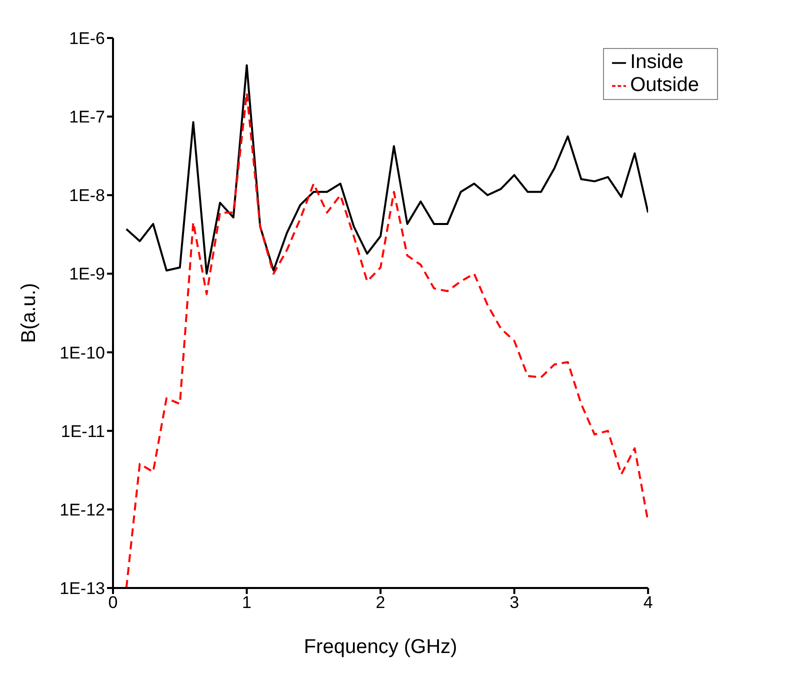 This screenshot has width=785, height=692. What do you see at coordinates (648, 602) in the screenshot?
I see `x-tick-label: 4` at bounding box center [648, 602].